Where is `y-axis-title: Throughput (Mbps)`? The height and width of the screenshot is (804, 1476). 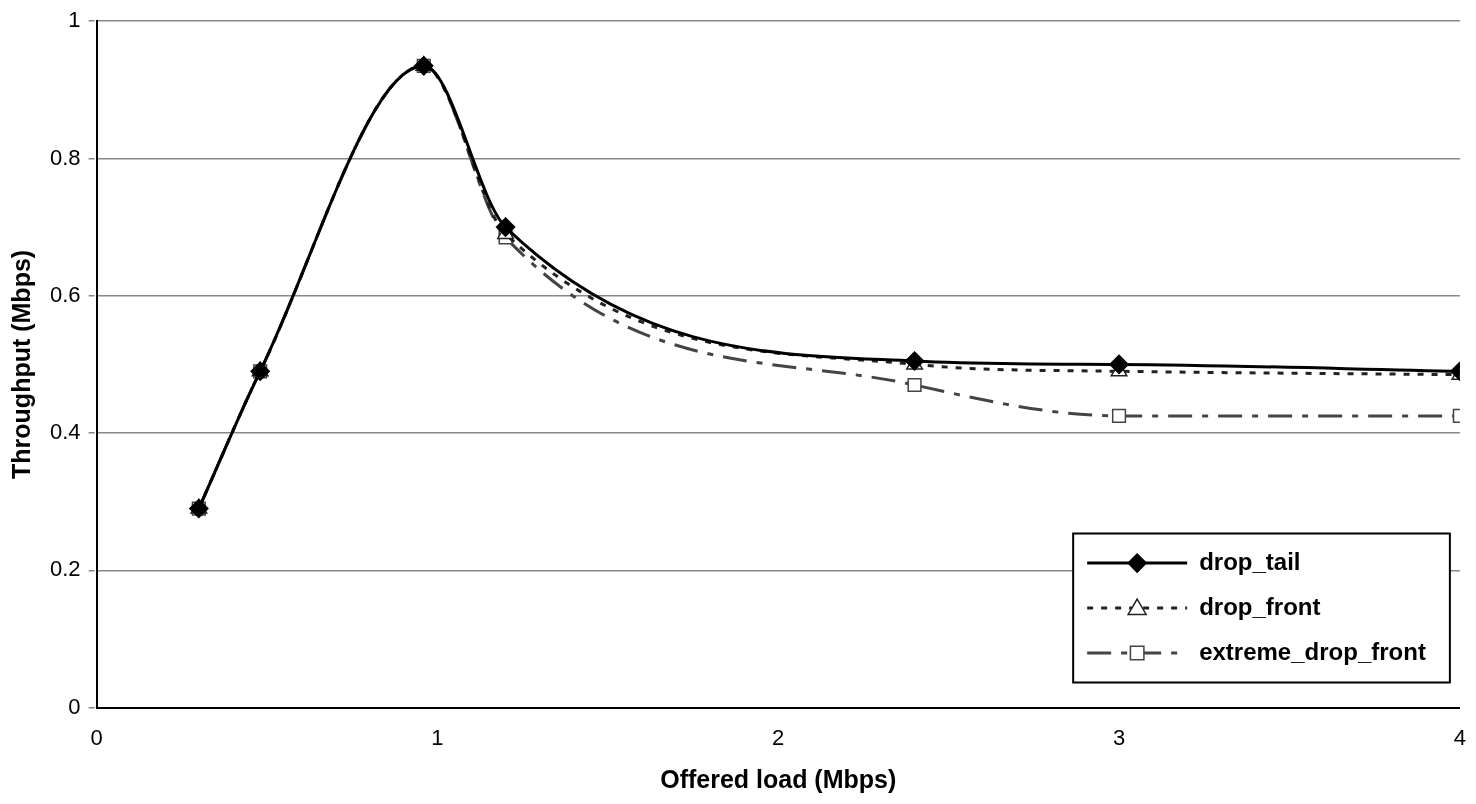
y-axis-title: Throughput (Mbps) is located at coordinates (20, 364).